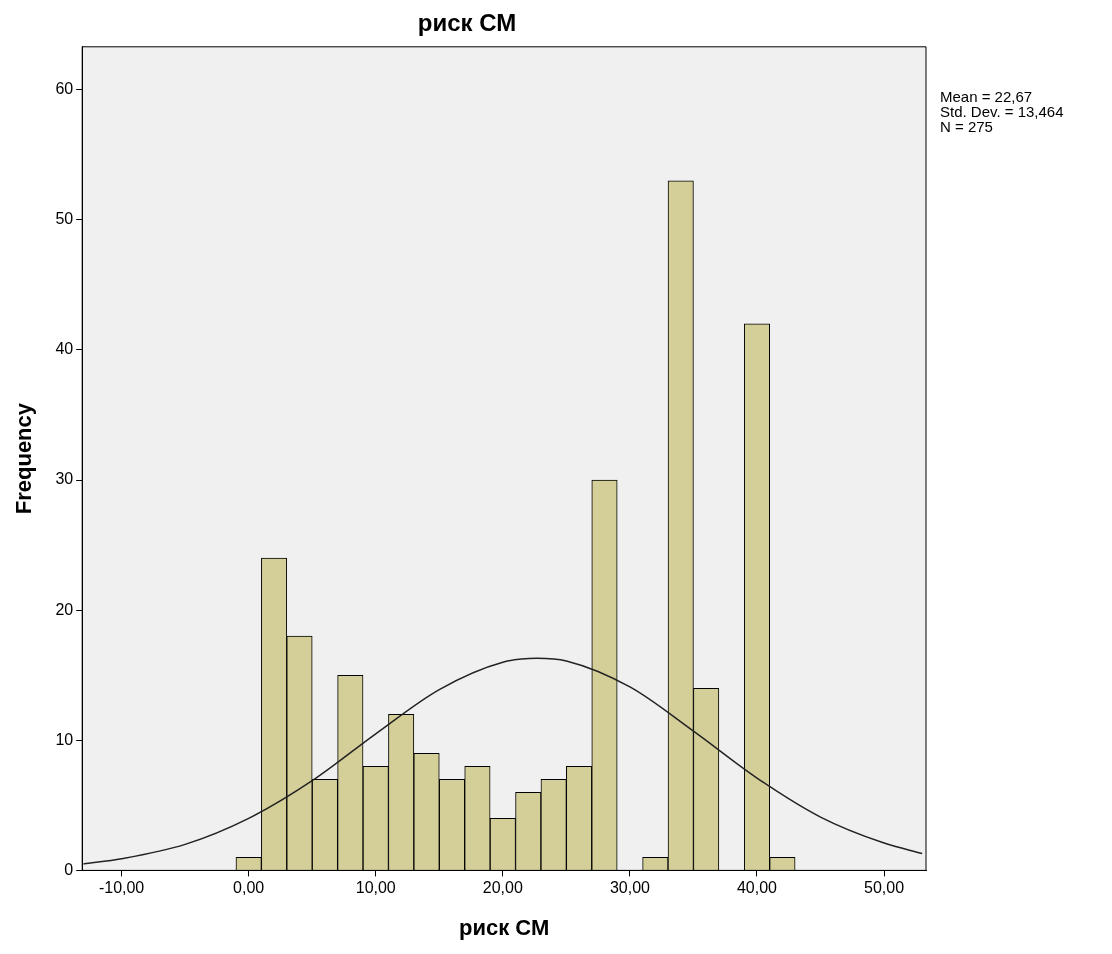 This screenshot has height=954, width=1112. What do you see at coordinates (64, 479) in the screenshot?
I see `y-tick-label: 30` at bounding box center [64, 479].